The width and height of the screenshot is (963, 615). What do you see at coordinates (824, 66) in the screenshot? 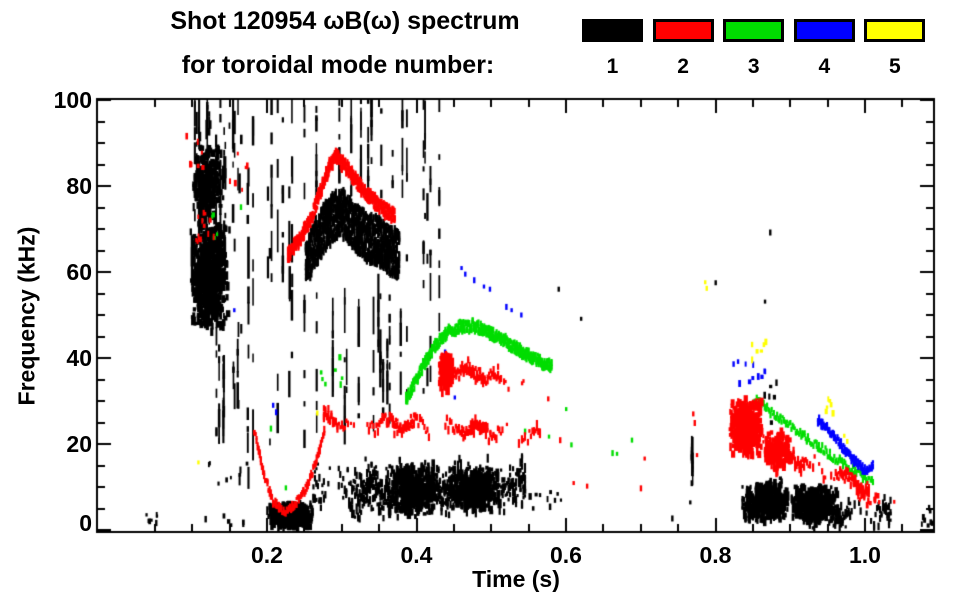
I see `legend-label-mode-4: 4` at bounding box center [824, 66].